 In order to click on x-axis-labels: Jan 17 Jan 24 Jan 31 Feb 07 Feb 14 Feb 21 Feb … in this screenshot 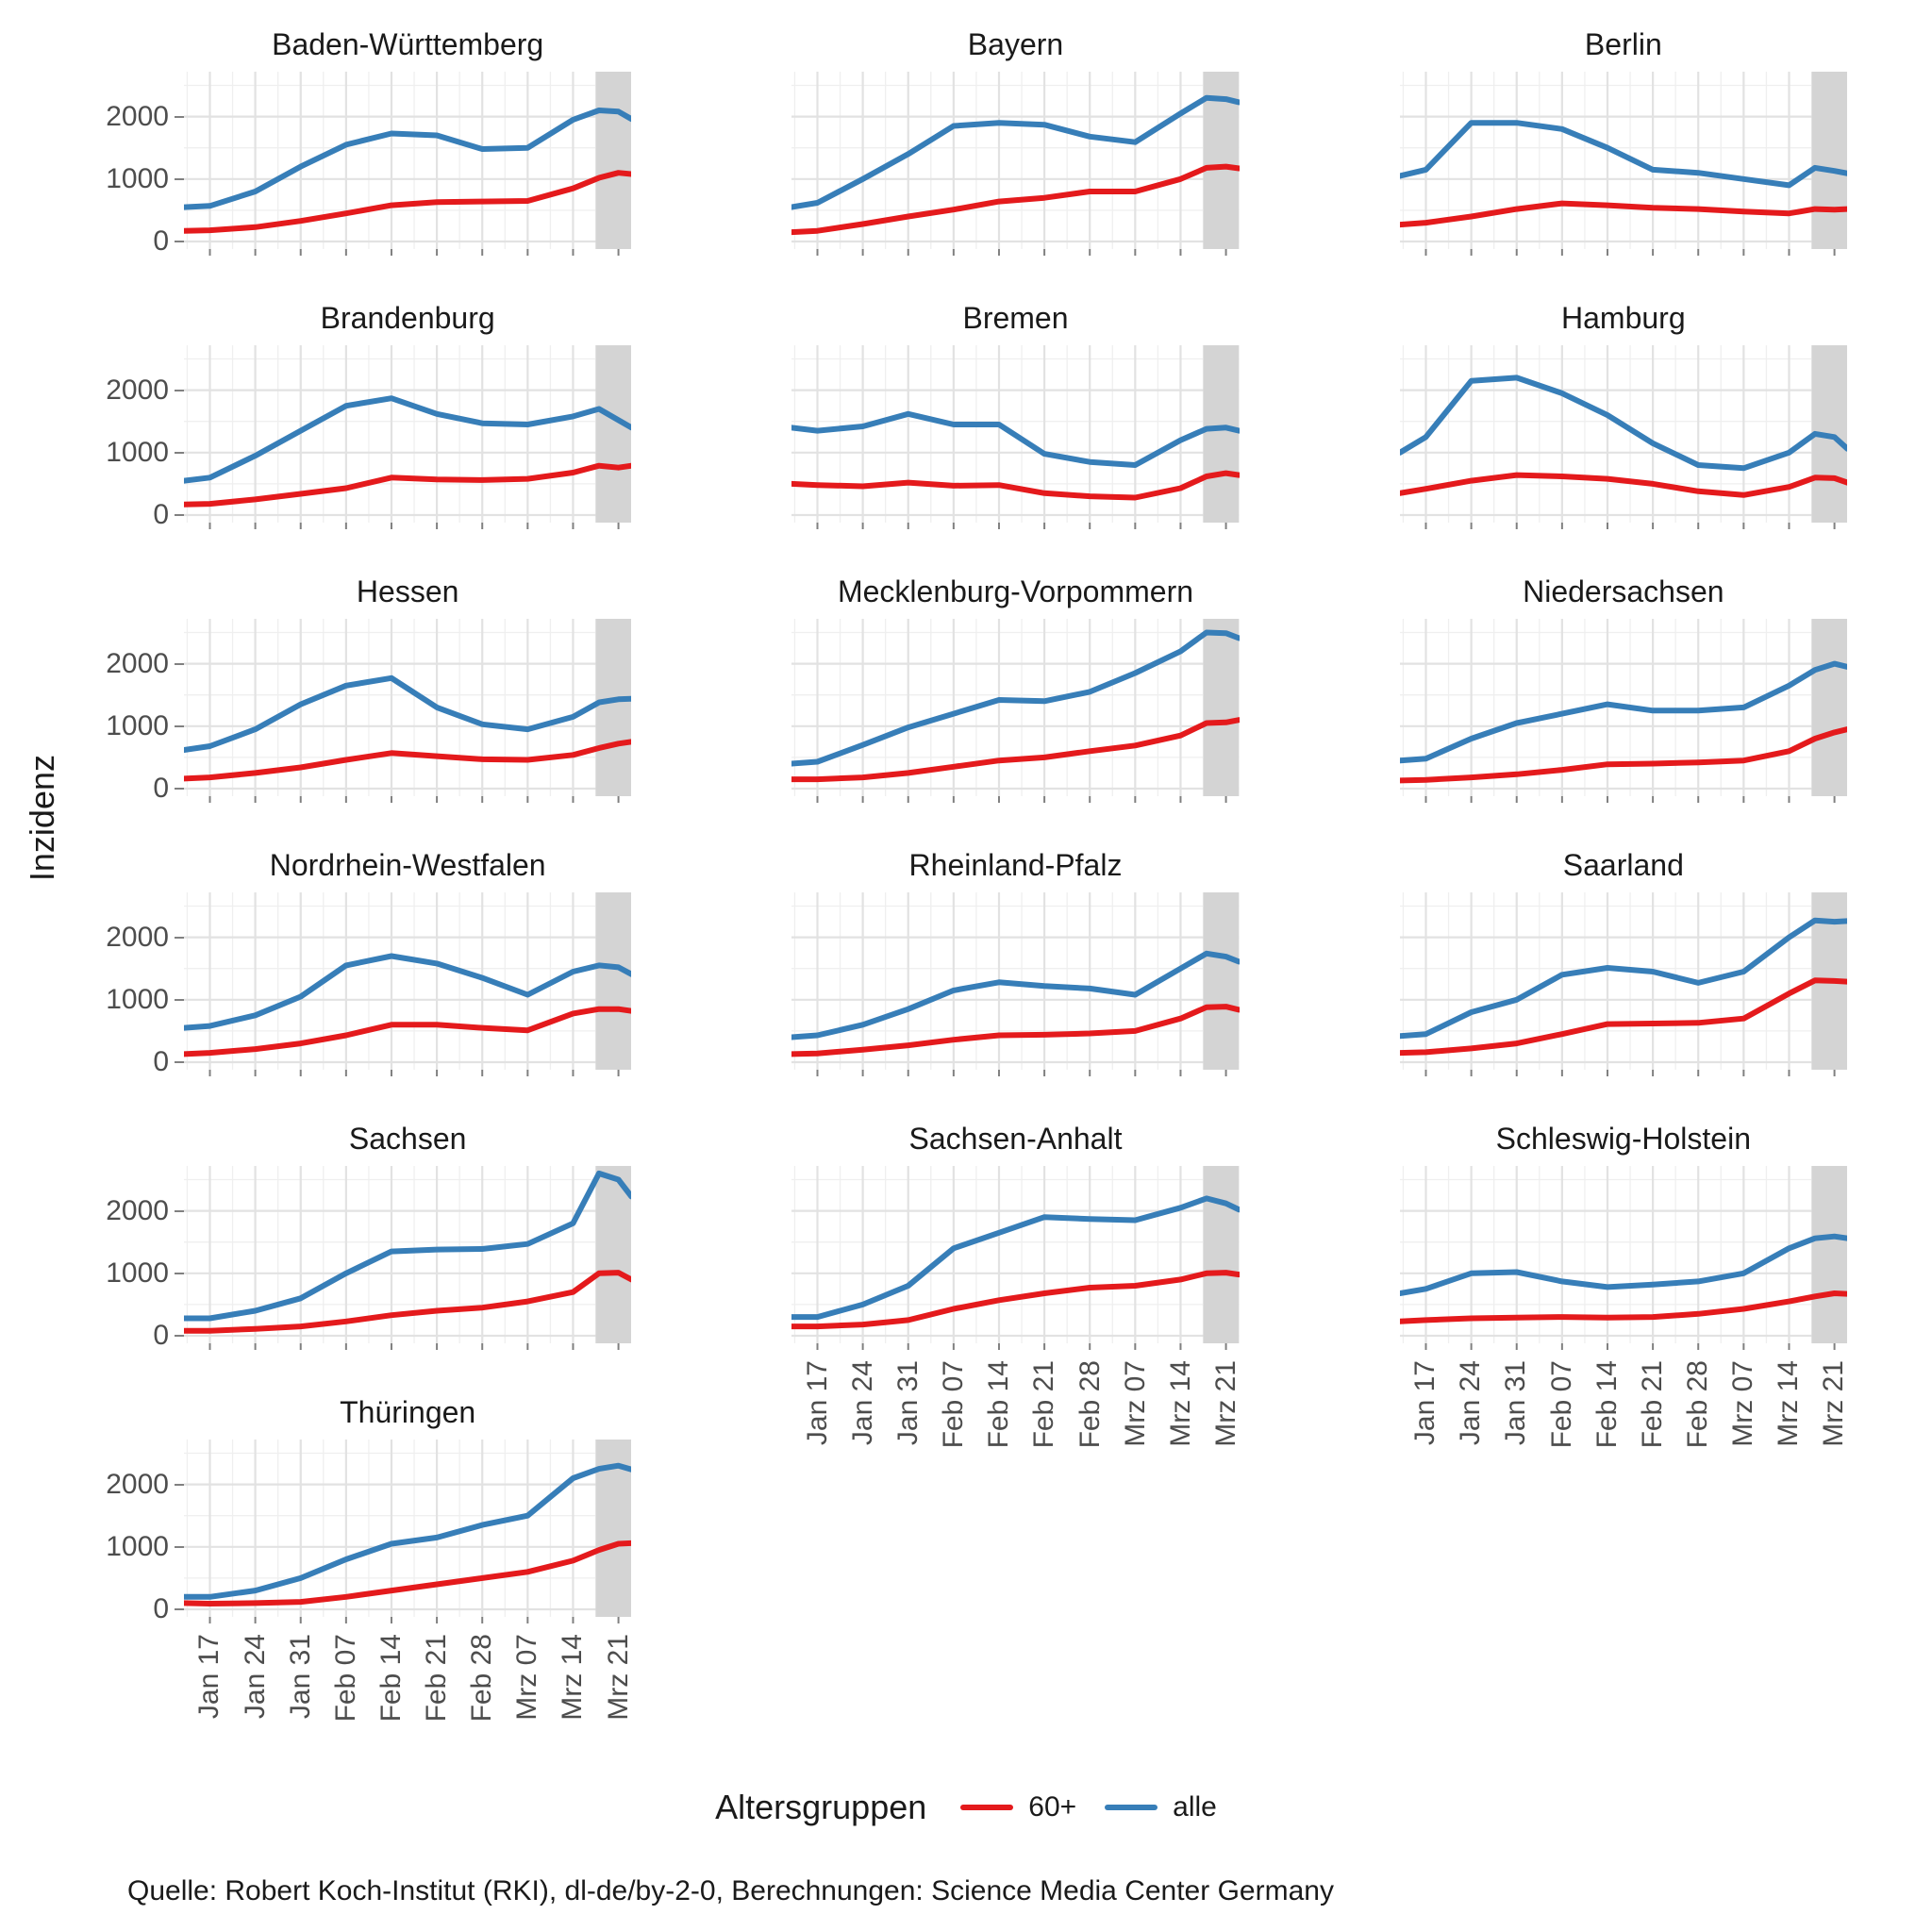, I will do `click(1016, 1456)`.